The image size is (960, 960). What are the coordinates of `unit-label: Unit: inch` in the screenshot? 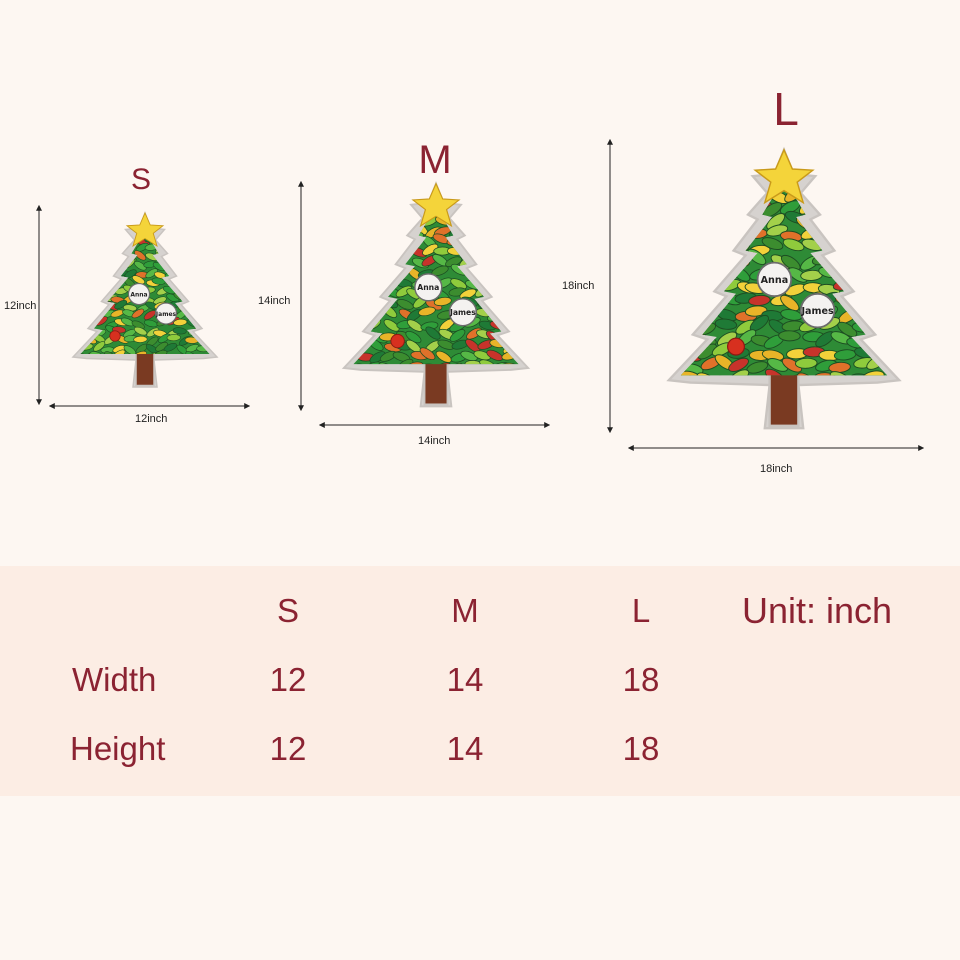 It's located at (817, 610).